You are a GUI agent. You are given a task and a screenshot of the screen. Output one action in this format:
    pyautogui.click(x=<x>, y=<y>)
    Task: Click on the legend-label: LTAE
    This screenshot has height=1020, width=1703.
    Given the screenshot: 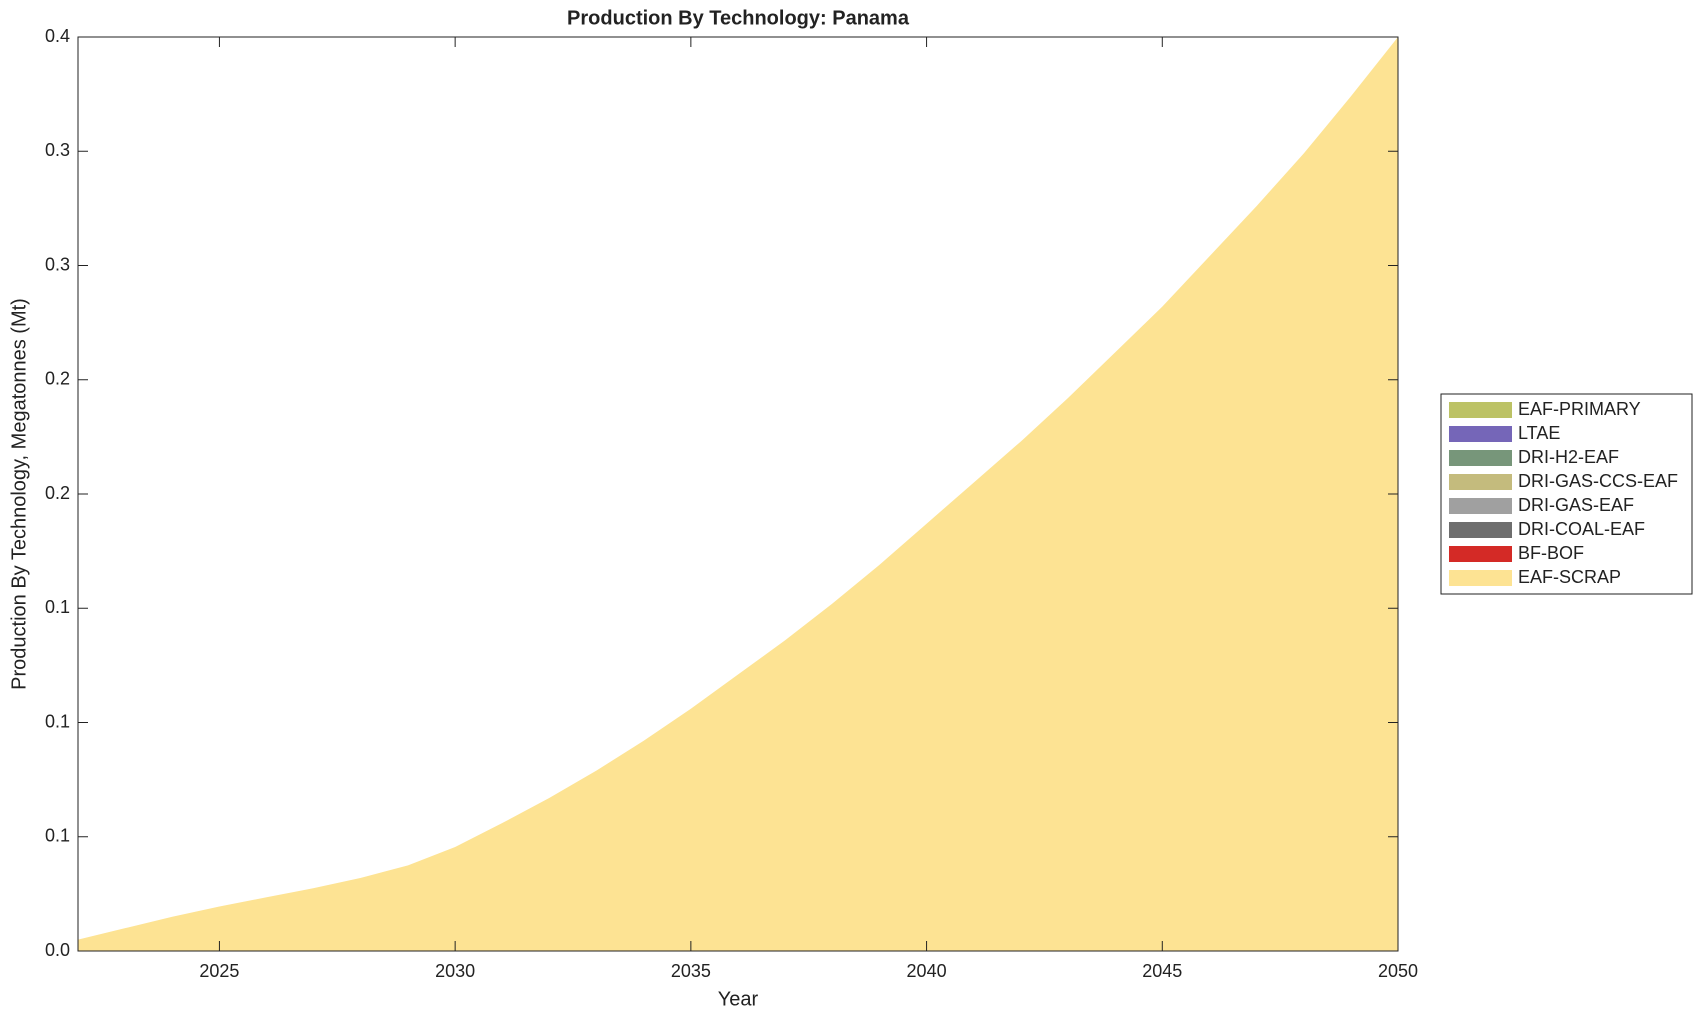 What is the action you would take?
    pyautogui.click(x=1539, y=433)
    